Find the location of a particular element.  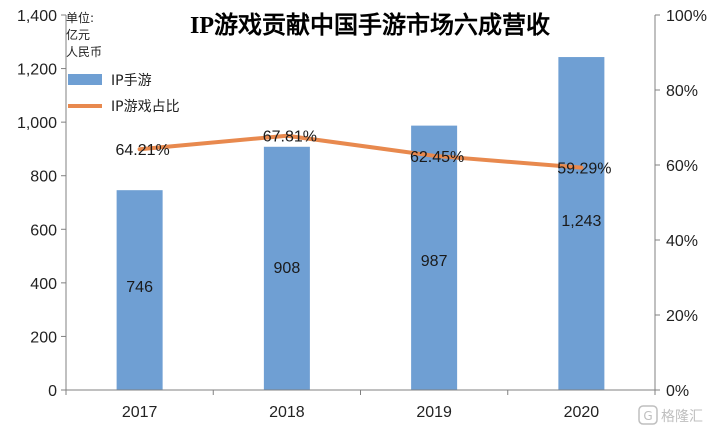

bar-2017 is located at coordinates (139, 290).